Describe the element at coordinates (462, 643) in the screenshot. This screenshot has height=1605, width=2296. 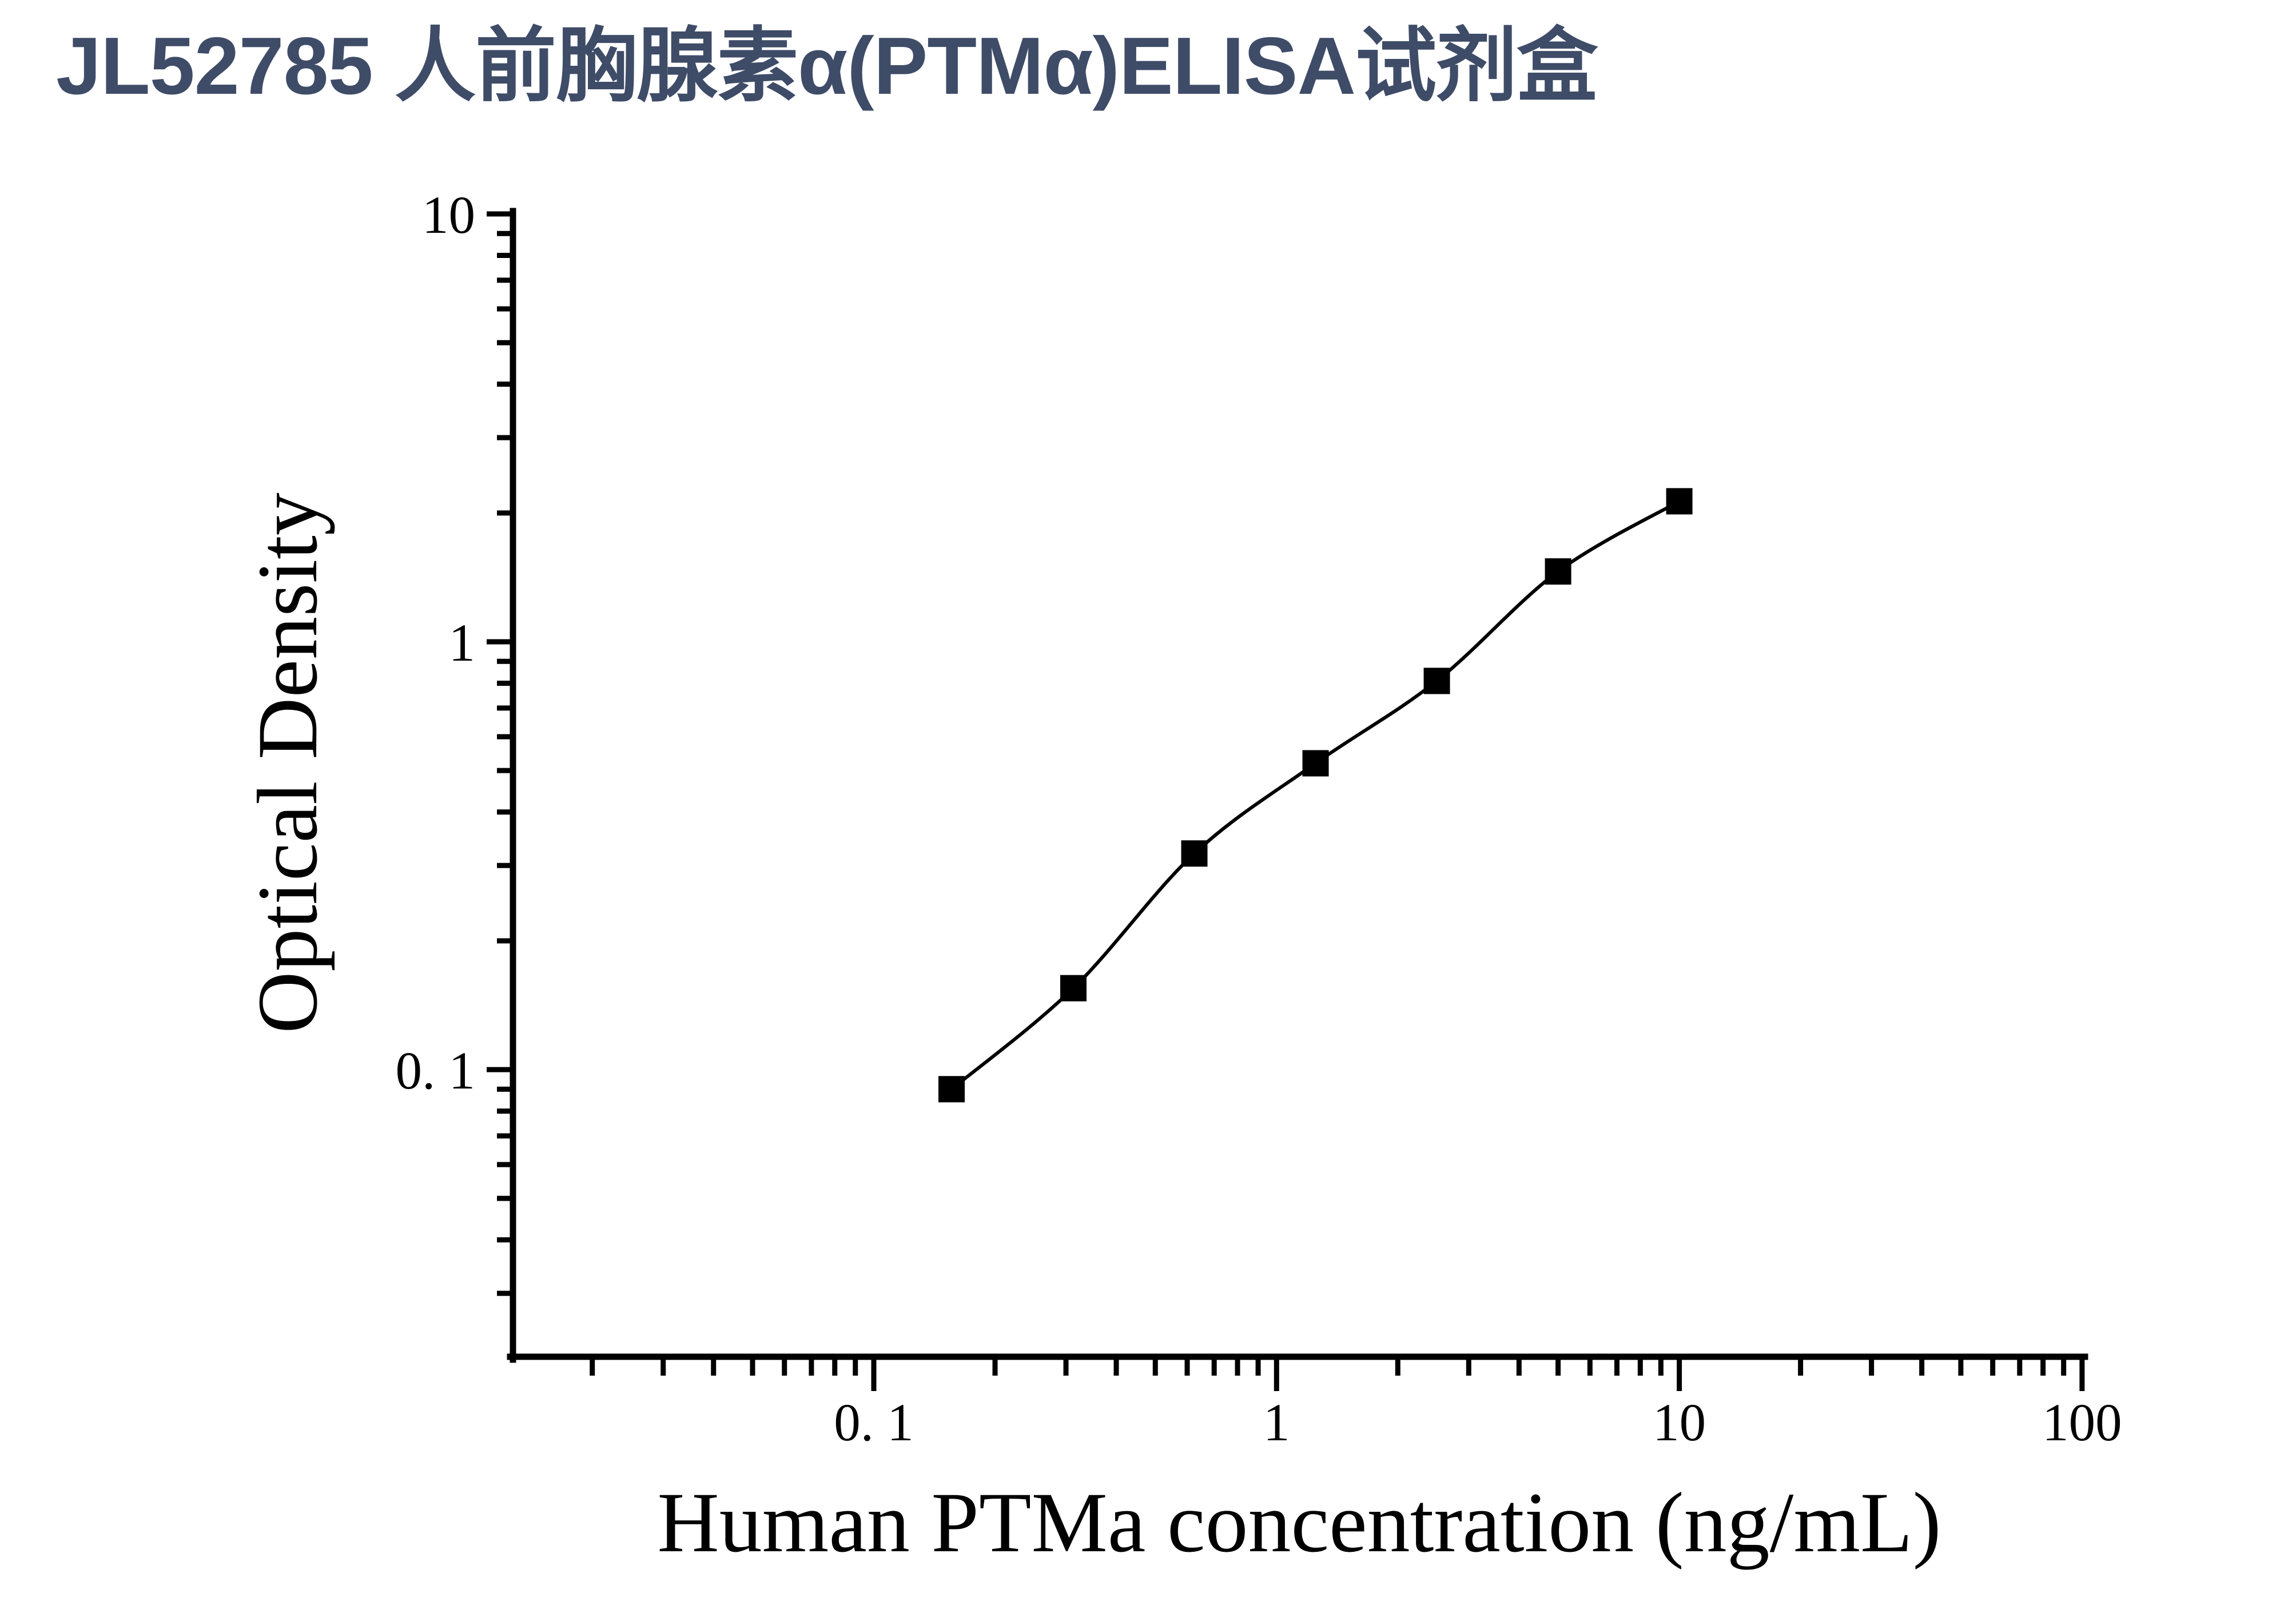
I see `y-tick-label: 1` at that location.